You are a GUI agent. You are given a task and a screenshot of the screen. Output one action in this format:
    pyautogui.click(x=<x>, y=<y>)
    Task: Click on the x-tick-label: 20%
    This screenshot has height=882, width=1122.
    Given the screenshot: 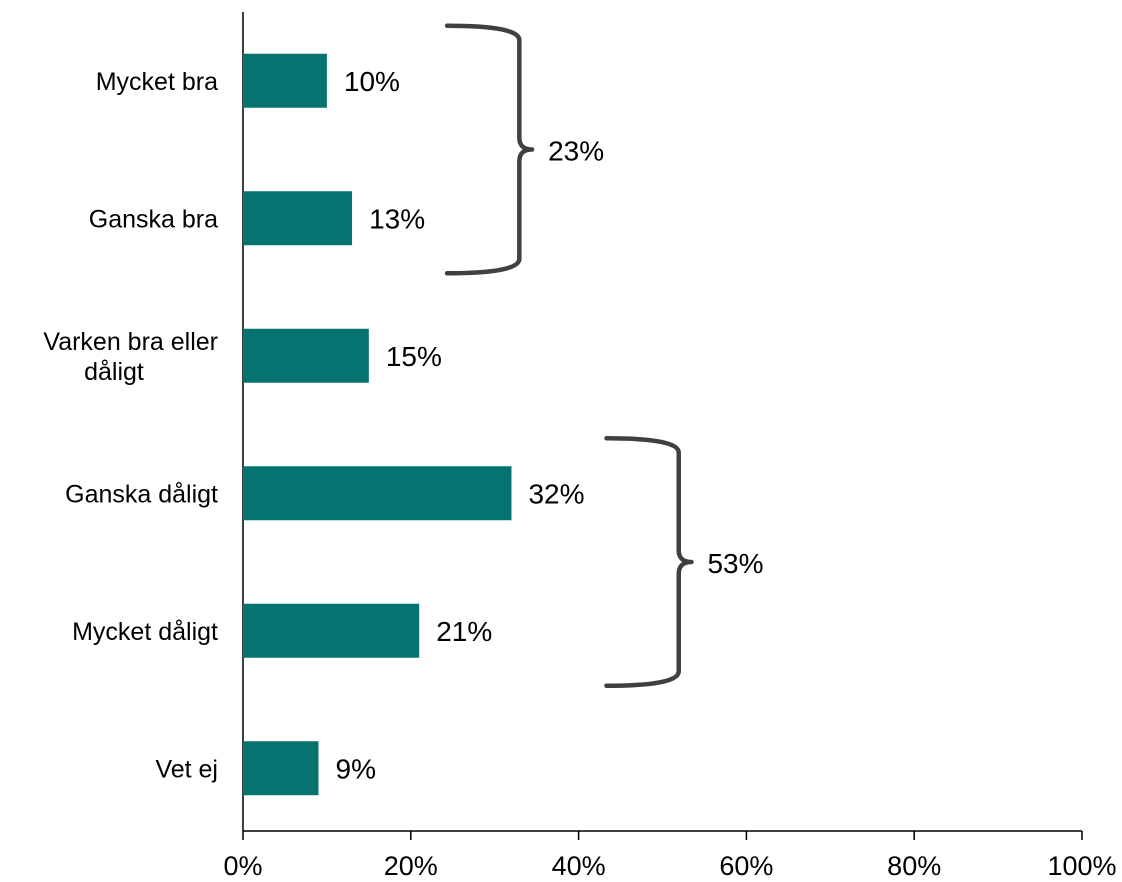 What is the action you would take?
    pyautogui.click(x=411, y=866)
    